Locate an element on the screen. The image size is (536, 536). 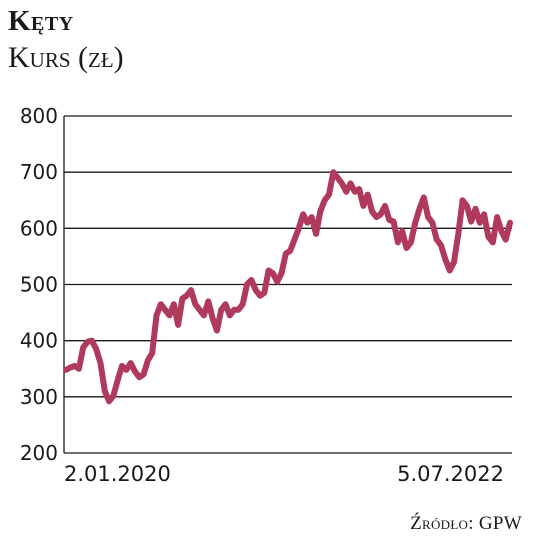
y-tick-label-800: 800 is located at coordinates (39, 116).